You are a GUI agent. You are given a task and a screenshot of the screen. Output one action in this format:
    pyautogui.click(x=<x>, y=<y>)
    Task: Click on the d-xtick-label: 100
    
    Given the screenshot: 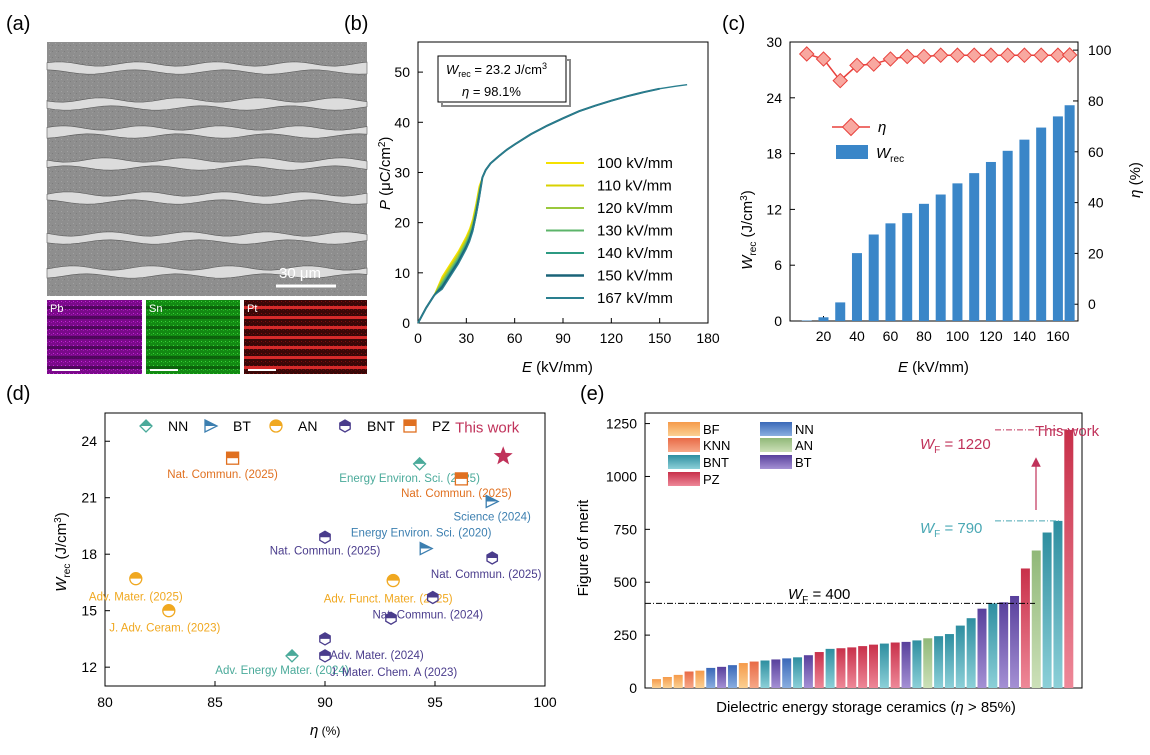 What is the action you would take?
    pyautogui.click(x=545, y=702)
    